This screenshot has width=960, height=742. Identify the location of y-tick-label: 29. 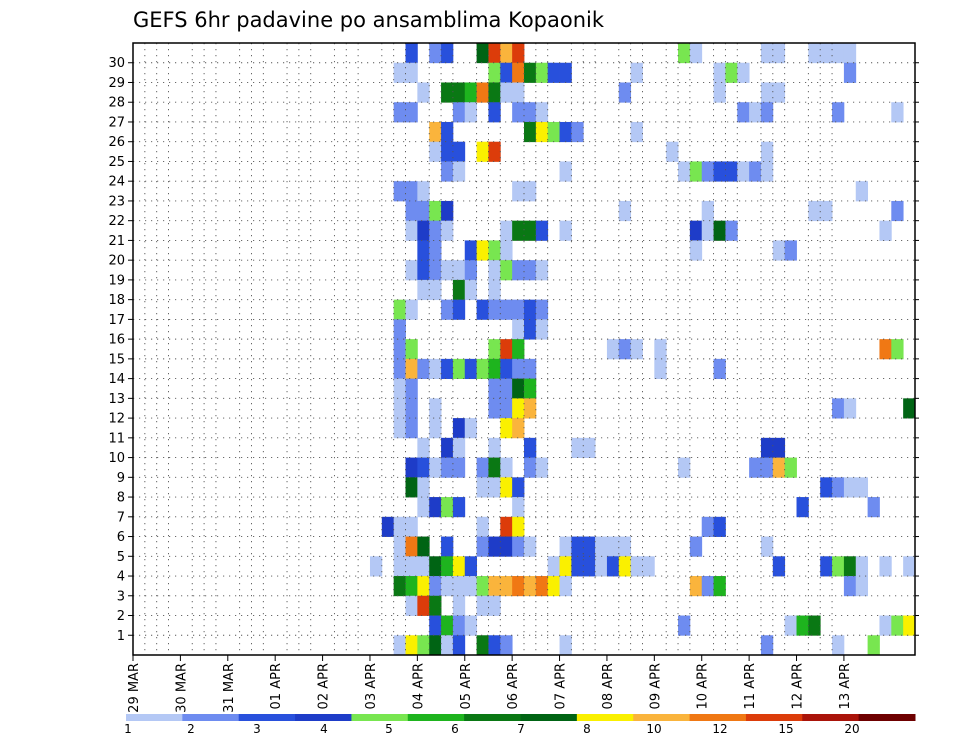
(116, 83).